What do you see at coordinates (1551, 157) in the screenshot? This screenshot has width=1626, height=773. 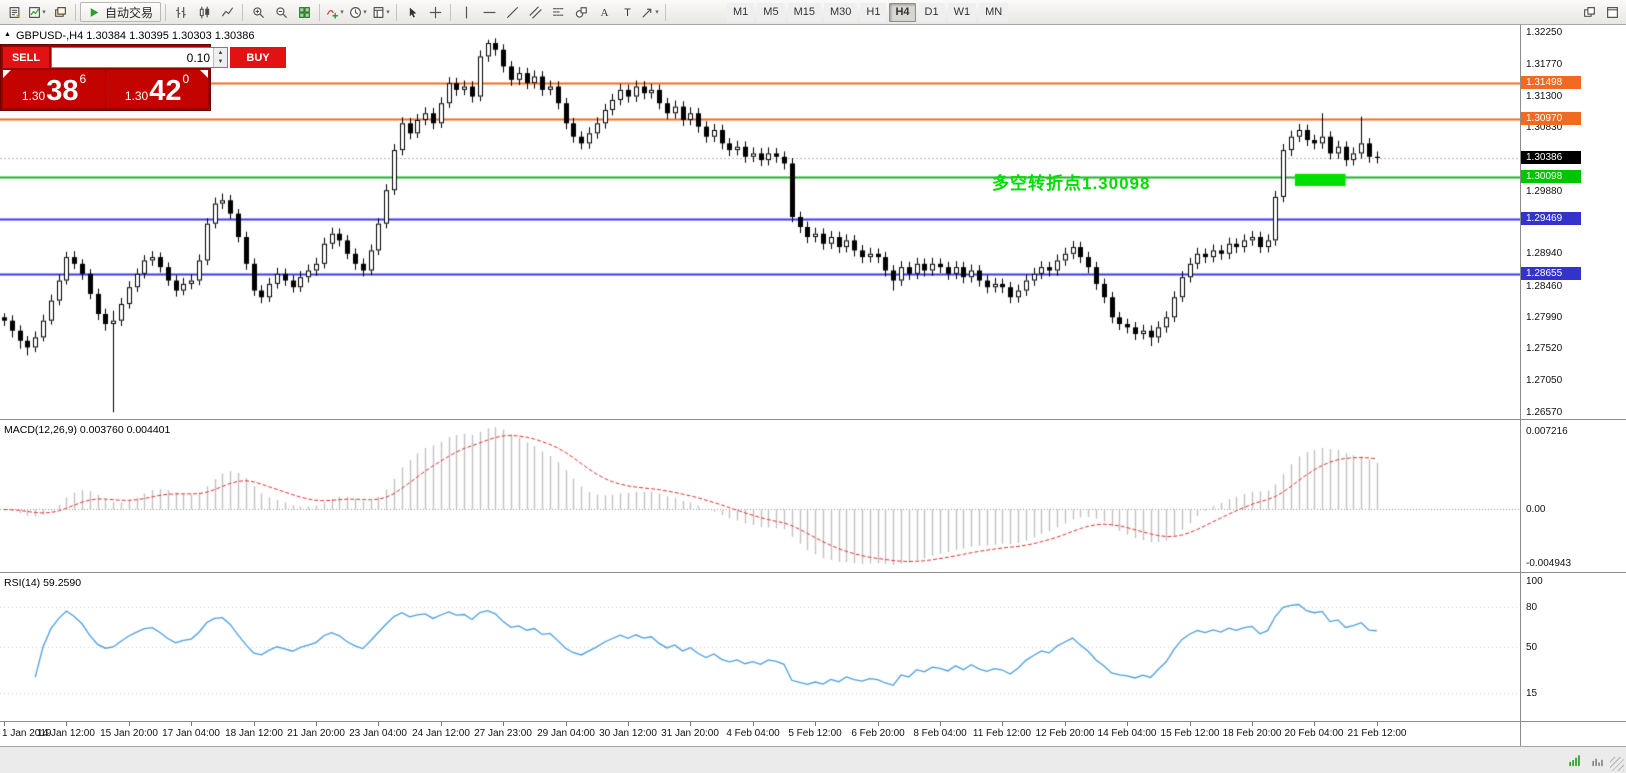 I see `price-line-badge: 1.30386` at bounding box center [1551, 157].